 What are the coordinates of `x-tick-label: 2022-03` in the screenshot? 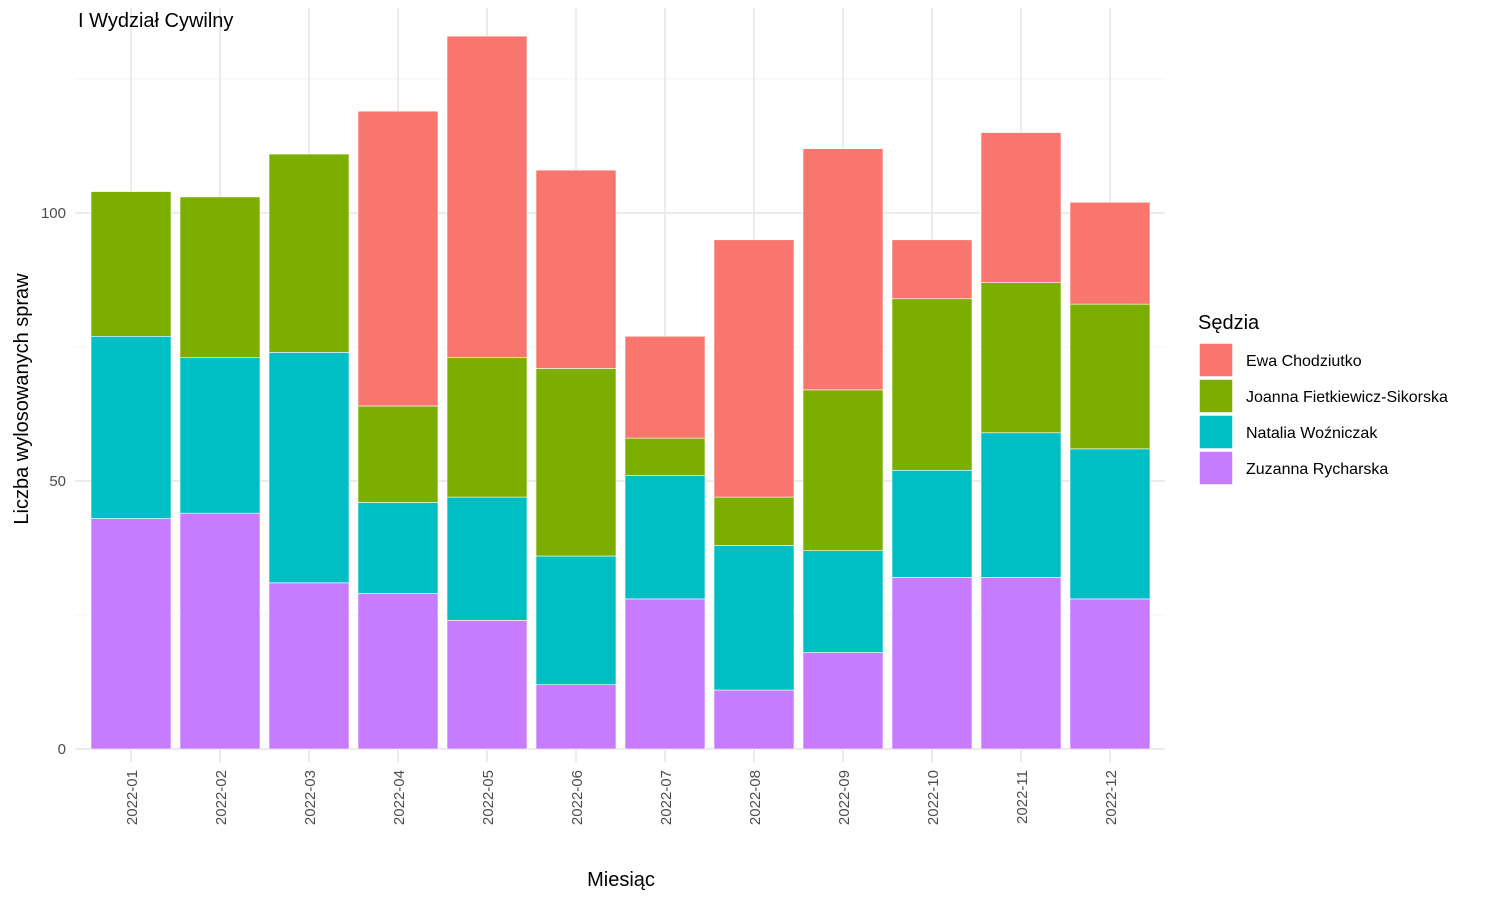 It's located at (310, 797).